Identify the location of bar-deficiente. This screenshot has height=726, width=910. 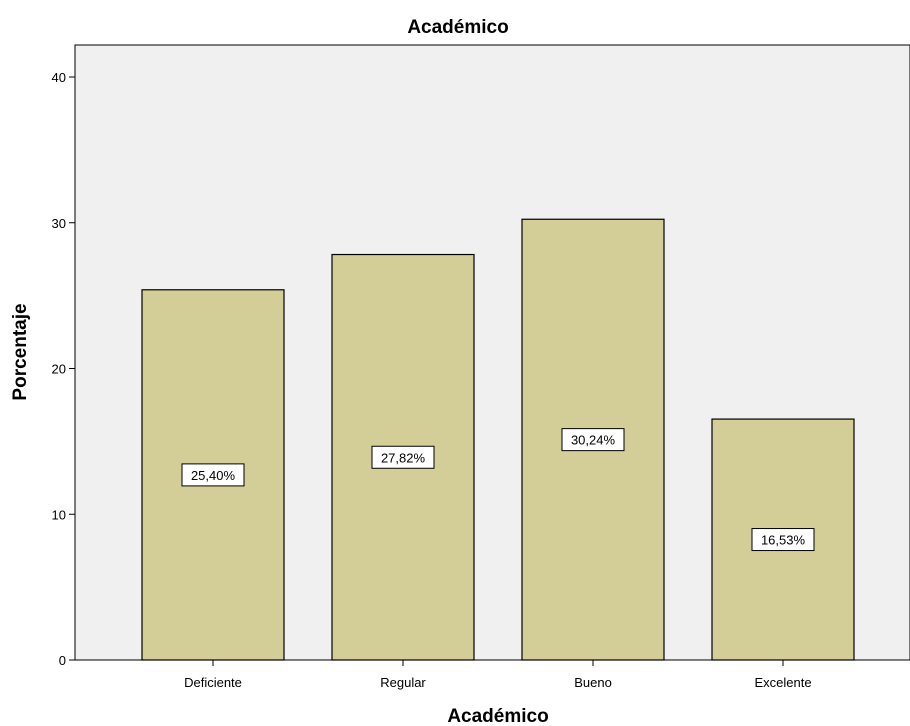
(213, 475).